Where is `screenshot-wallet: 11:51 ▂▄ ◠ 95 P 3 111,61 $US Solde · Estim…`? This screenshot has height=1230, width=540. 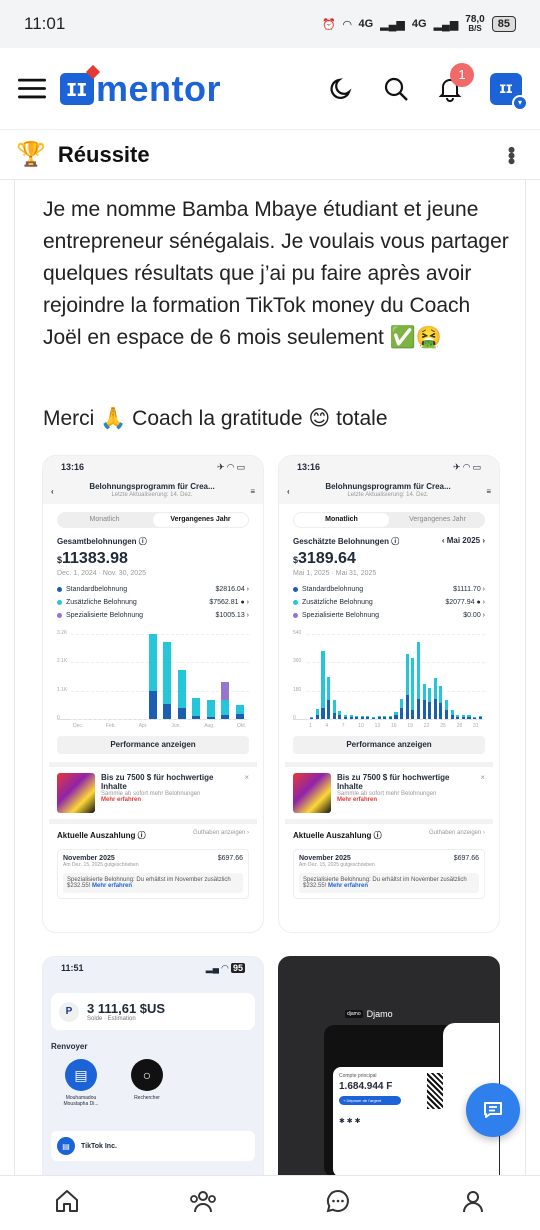
screenshot-wallet: 11:51 ▂▄ ◠ 95 P 3 111,61 $US Solde · Estim… is located at coordinates (153, 1066).